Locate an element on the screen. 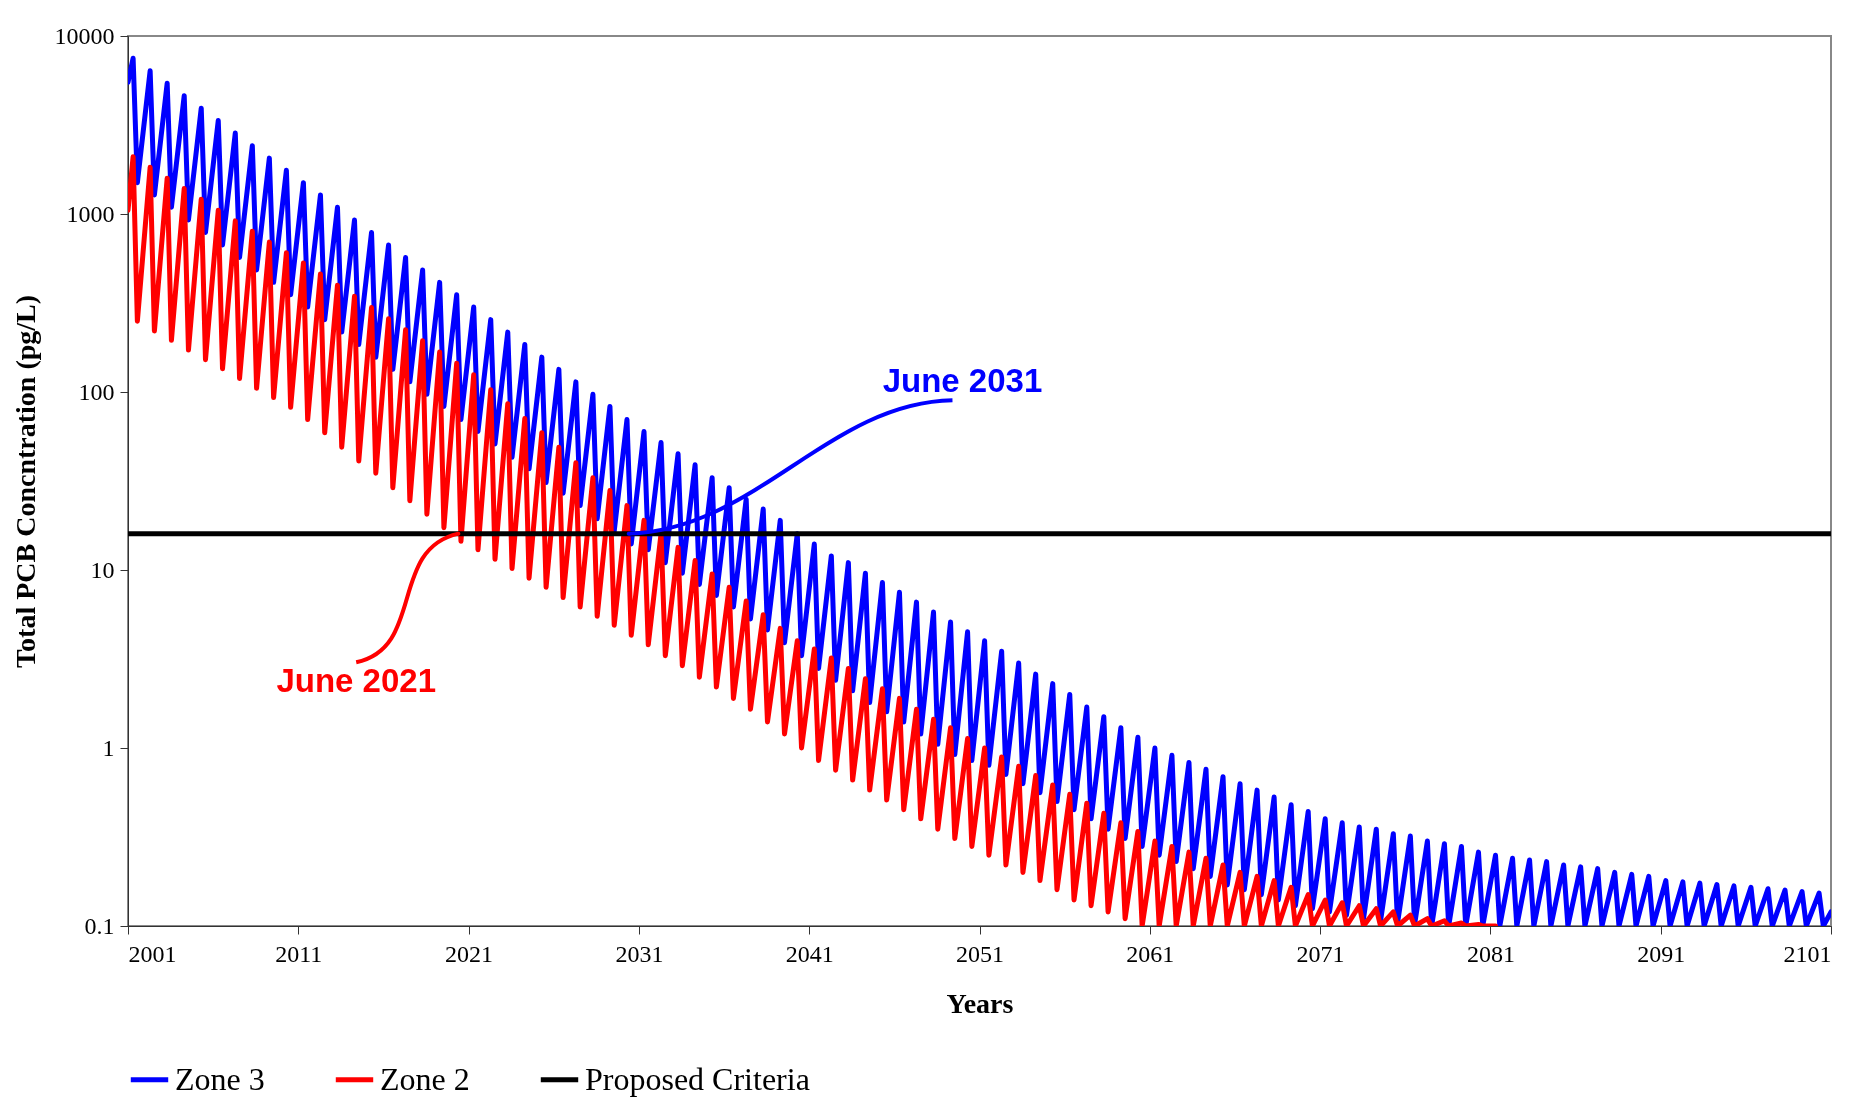 Image resolution: width=1862 pixels, height=1110 pixels. y-tick-label: 10000 is located at coordinates (84, 35).